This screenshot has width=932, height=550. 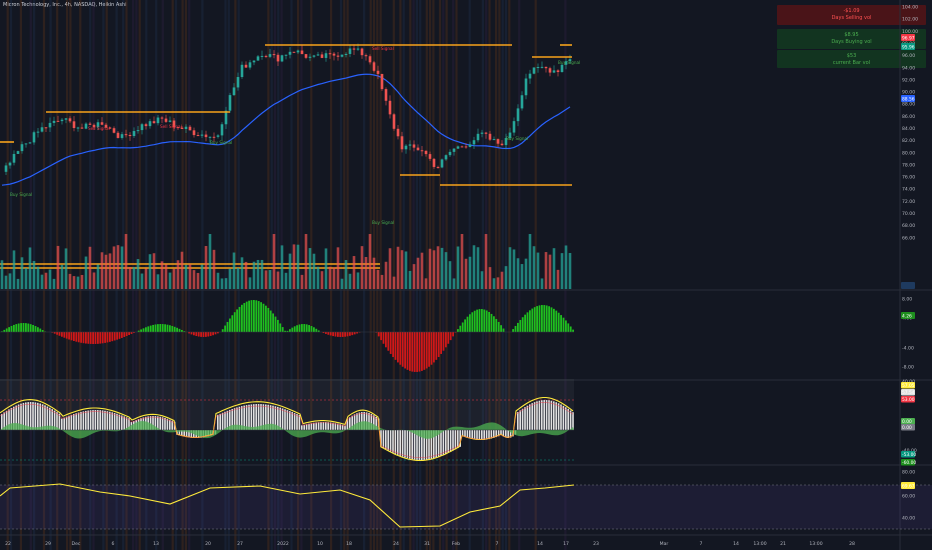 I want to click on price-axis-label: 78.00, so click(x=908, y=165).